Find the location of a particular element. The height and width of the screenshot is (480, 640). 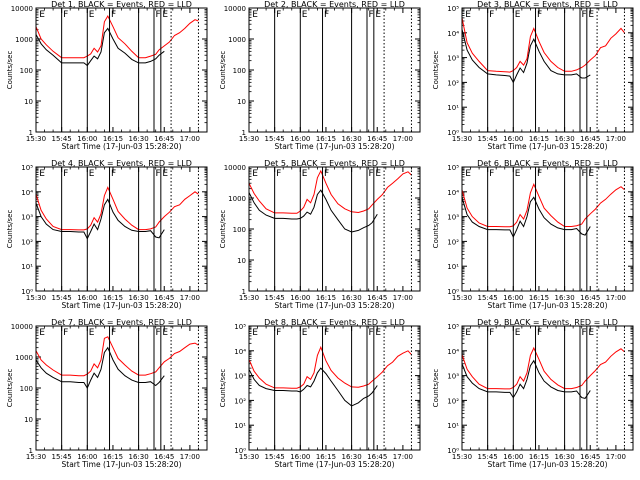

panel-title: Det 4, BLACK = Events, RED = LLD is located at coordinates (121, 163).